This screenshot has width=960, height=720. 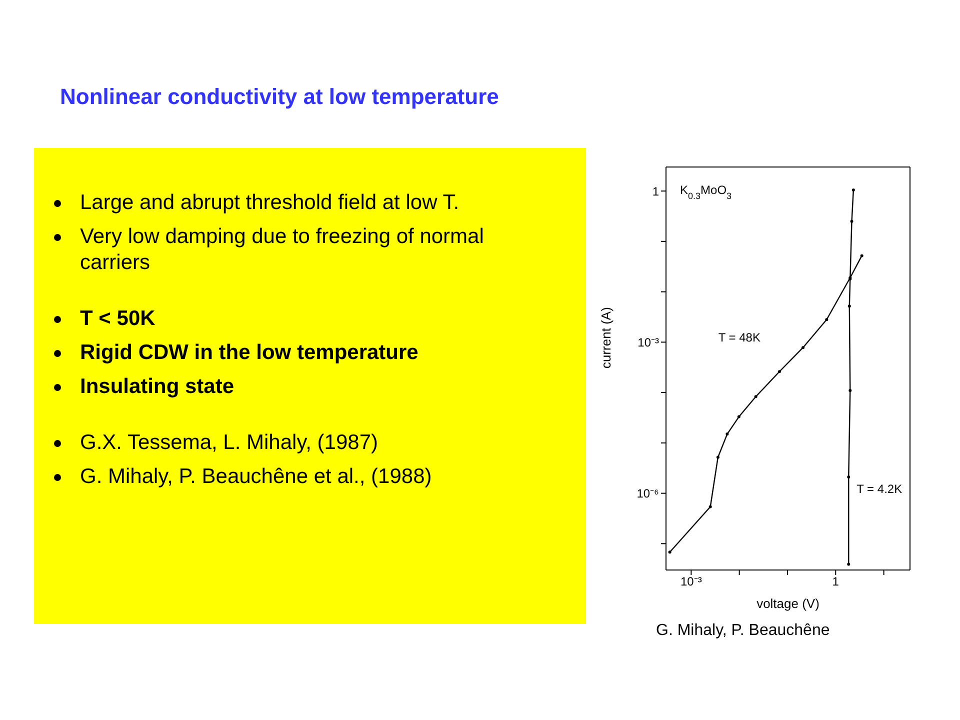 What do you see at coordinates (279, 97) in the screenshot?
I see `text: Nonlinear conductivity at low temperature` at bounding box center [279, 97].